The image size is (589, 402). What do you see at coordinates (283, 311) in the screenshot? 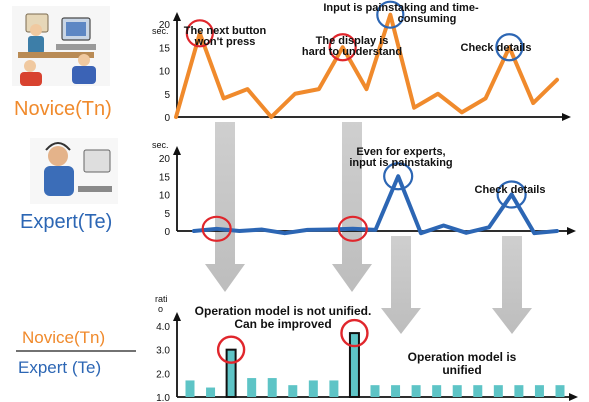
I see `annotation-label: Operation model is not unified.` at bounding box center [283, 311].